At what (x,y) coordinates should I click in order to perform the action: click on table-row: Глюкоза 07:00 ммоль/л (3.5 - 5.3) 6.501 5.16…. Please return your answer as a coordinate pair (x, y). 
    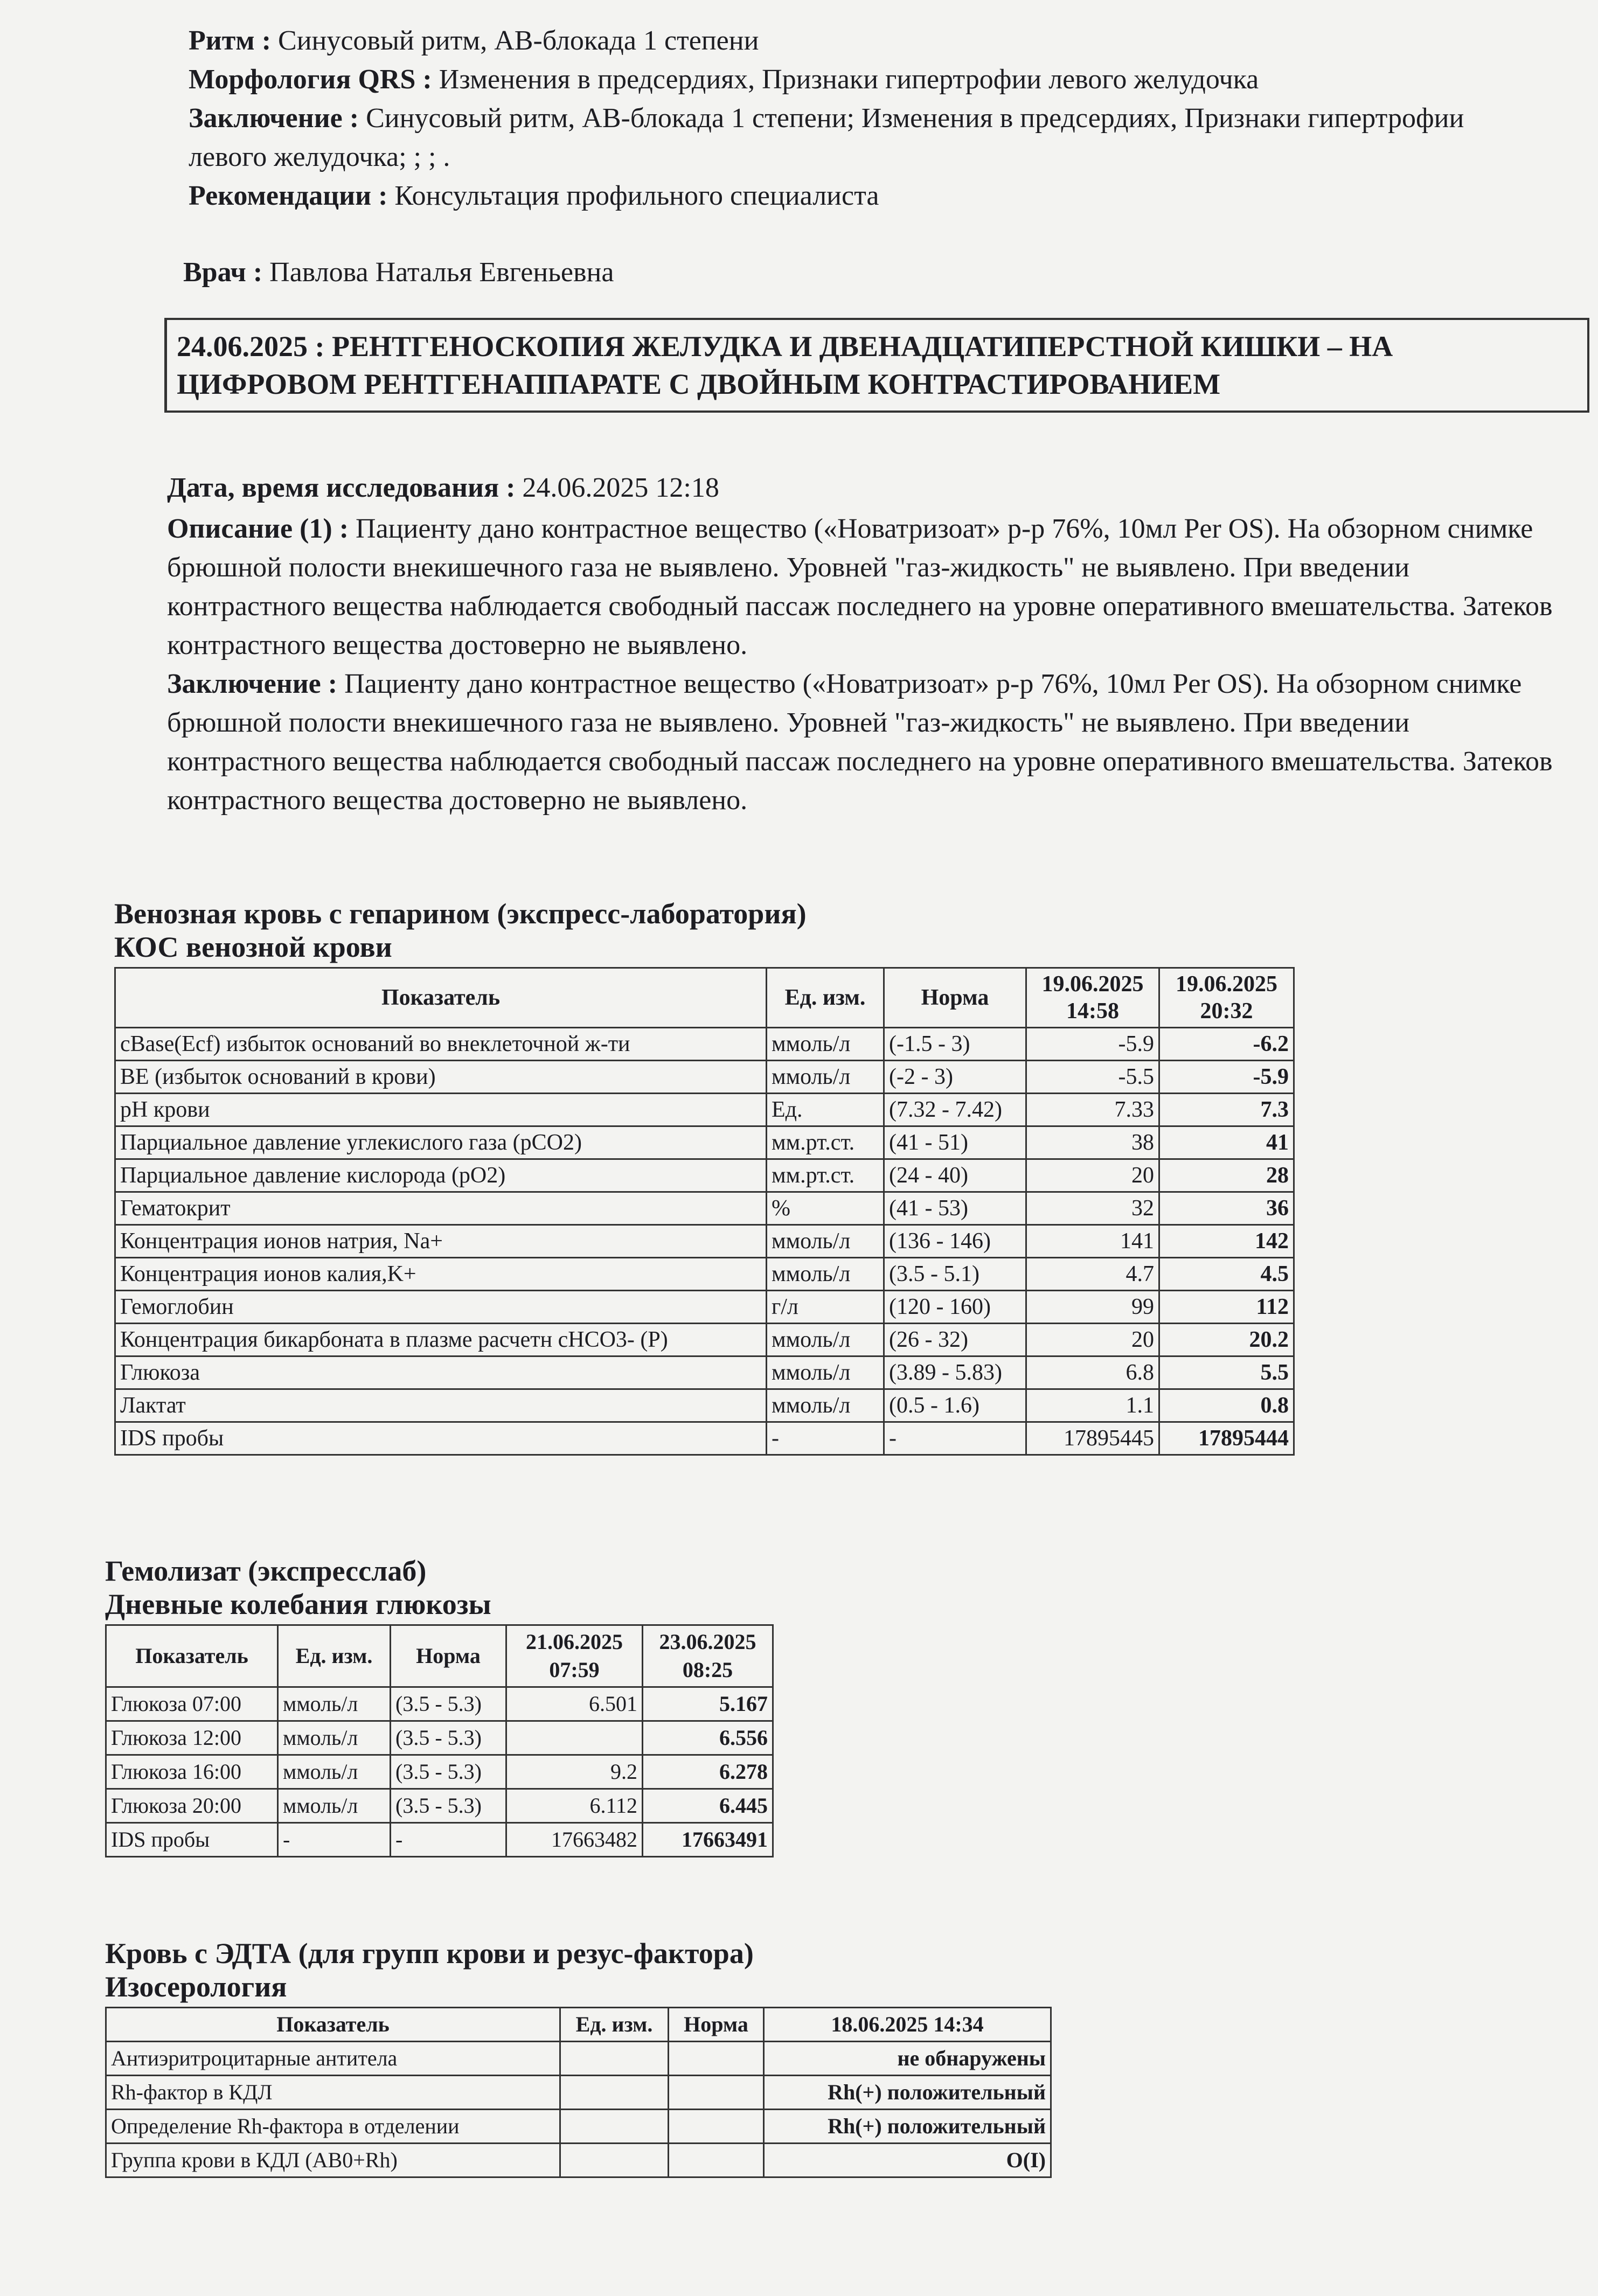
    Looking at the image, I should click on (440, 1704).